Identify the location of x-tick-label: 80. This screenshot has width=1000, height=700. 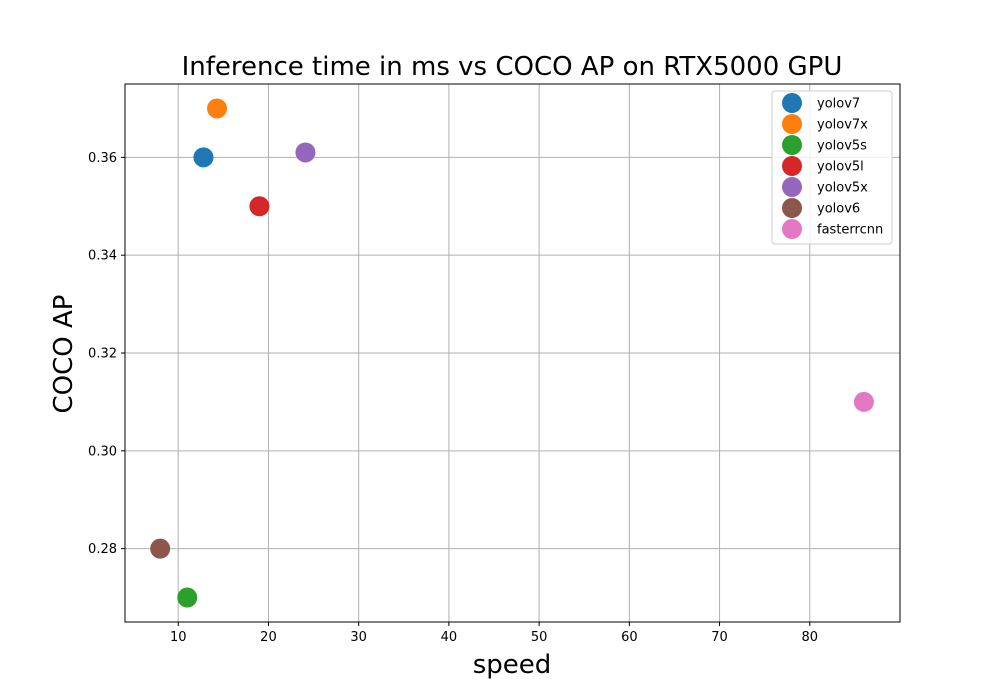
(810, 637).